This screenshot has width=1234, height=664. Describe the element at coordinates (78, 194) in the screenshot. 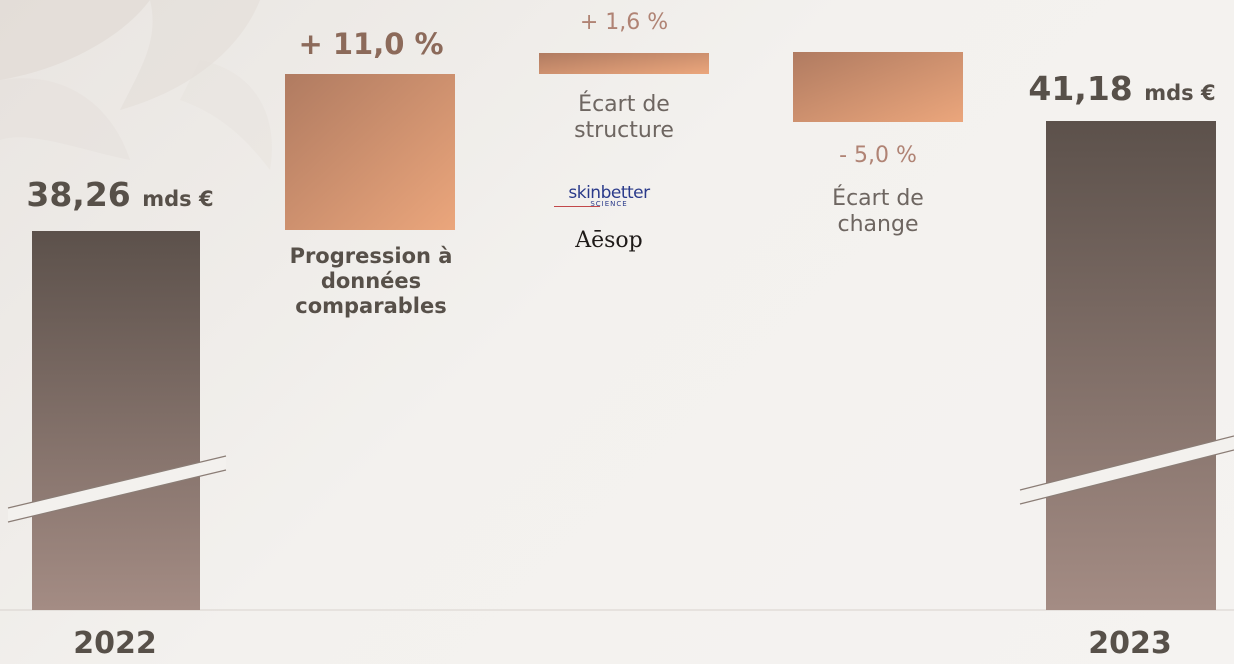

I see `start-value: 38,26` at that location.